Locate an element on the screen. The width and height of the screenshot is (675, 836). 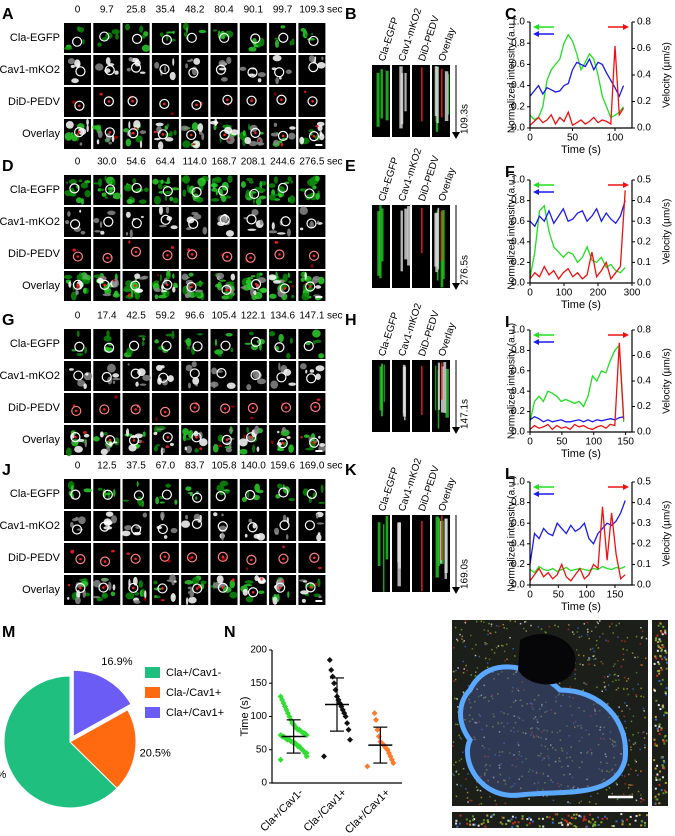
channel-label: Overlay is located at coordinates (447, 495).